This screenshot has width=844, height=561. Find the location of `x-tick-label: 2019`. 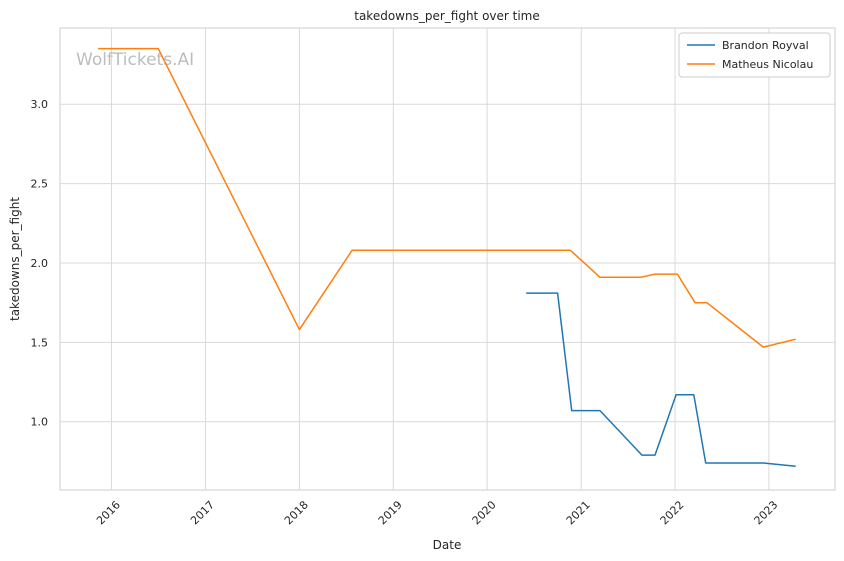

x-tick-label: 2019 is located at coordinates (390, 512).